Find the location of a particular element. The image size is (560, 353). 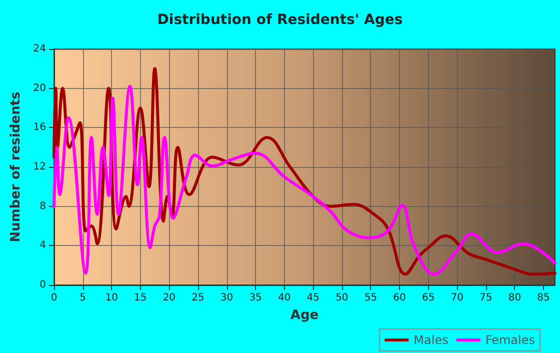

x-tick-label: 50 is located at coordinates (342, 298).